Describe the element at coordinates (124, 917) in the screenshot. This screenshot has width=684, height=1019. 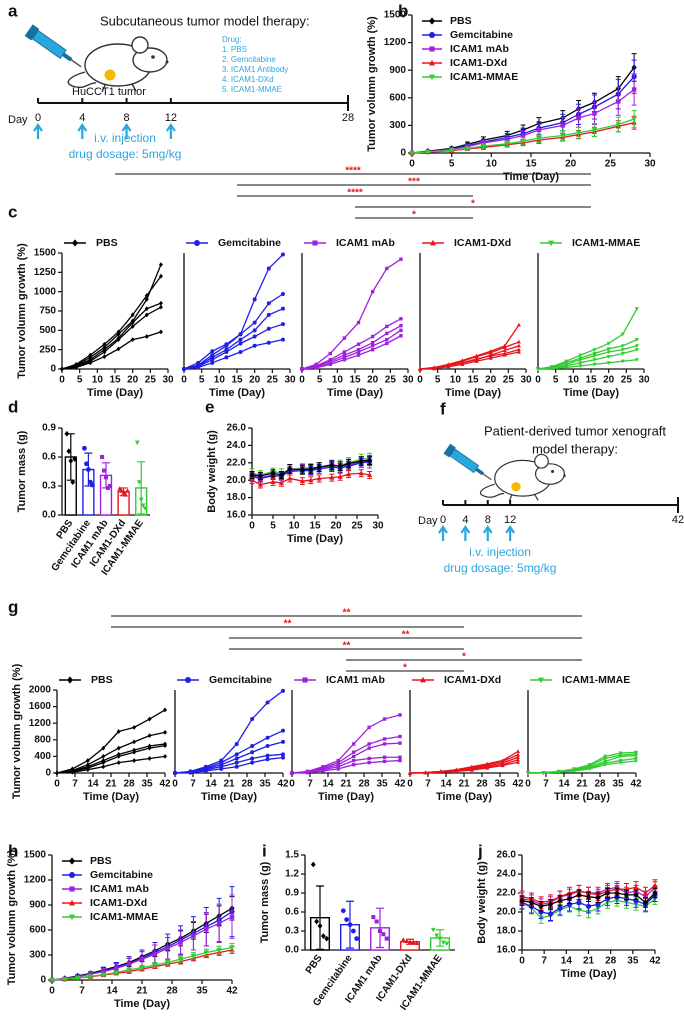
I see `legend-label: ICAM1-MMAE` at that location.